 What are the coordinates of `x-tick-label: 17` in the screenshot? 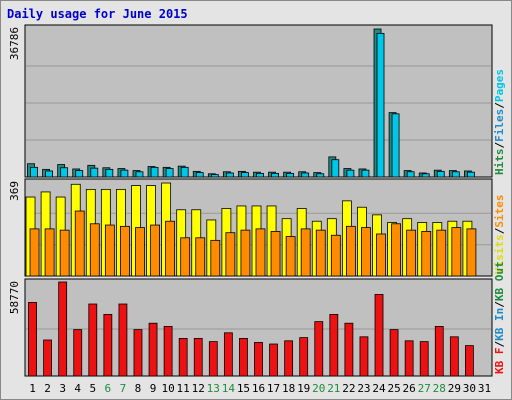 It's located at (273, 388).